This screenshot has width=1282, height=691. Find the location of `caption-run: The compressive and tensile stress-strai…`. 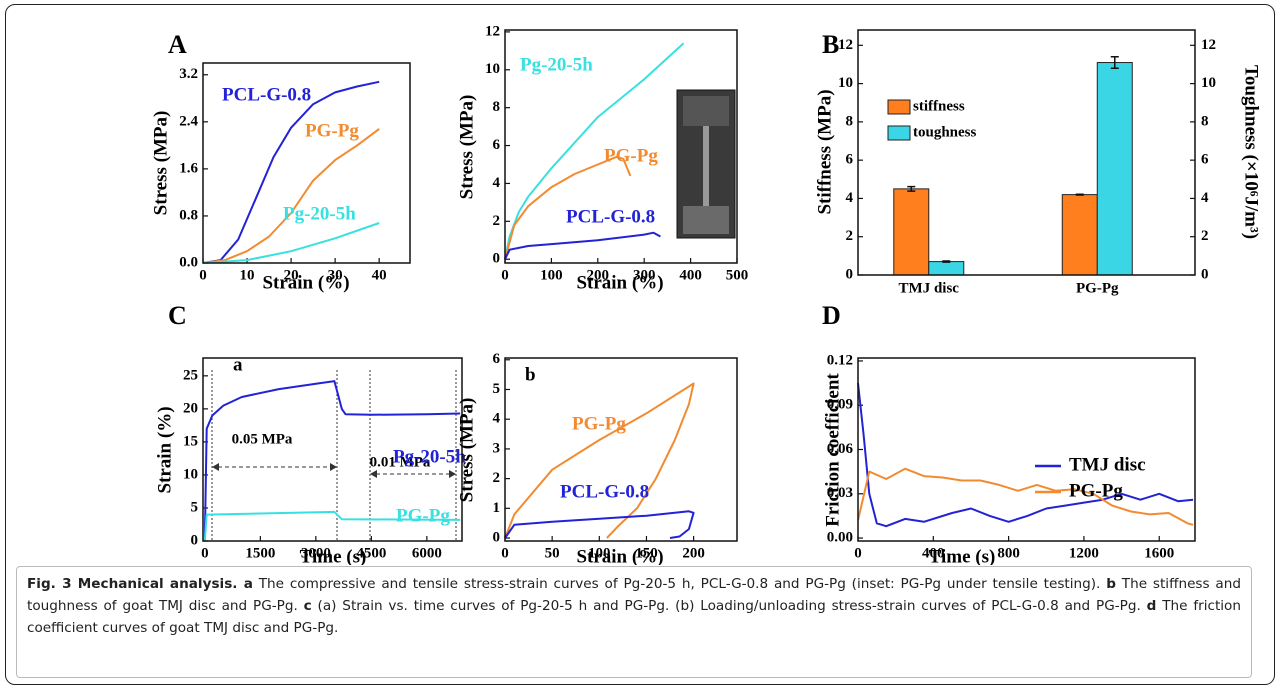

caption-run: The compressive and tensile stress-strai… is located at coordinates (679, 584).